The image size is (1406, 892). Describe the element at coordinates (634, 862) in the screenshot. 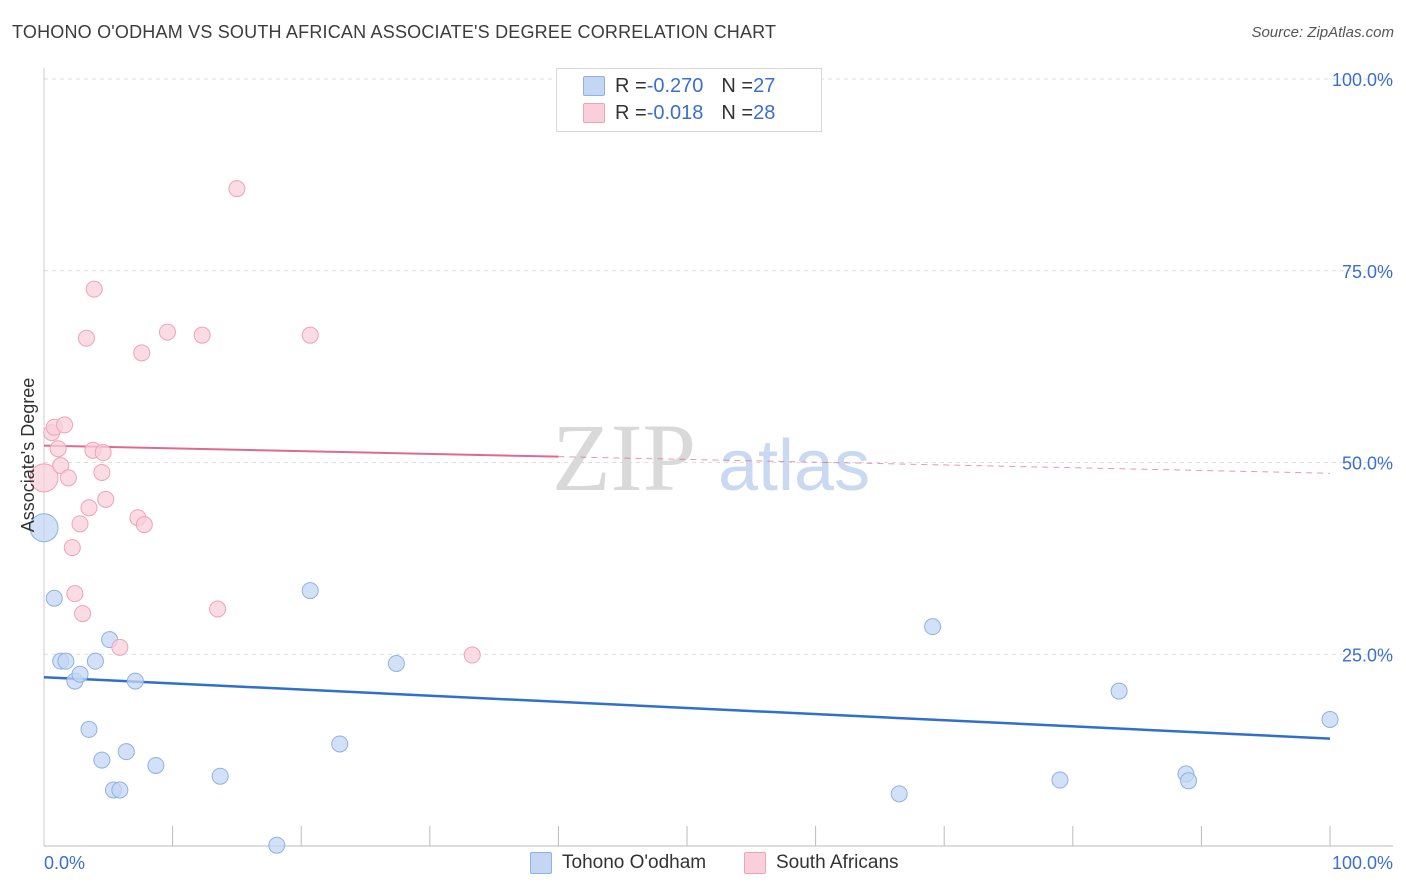

I see `bottom-legend-label: Tohono O'odham` at that location.